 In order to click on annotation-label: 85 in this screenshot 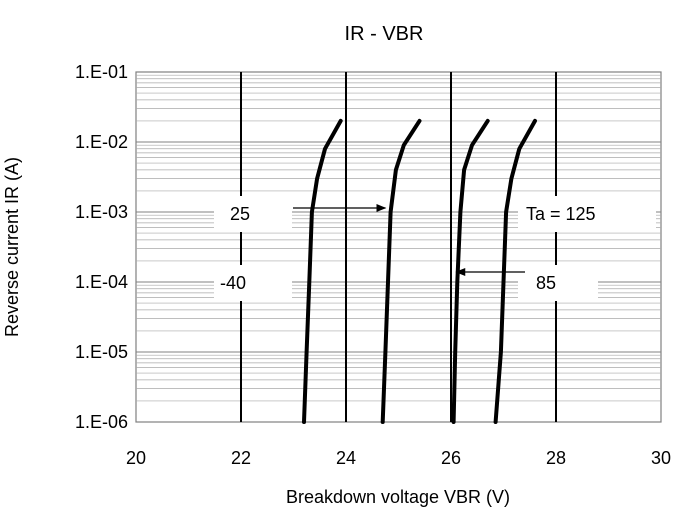, I will do `click(546, 283)`.